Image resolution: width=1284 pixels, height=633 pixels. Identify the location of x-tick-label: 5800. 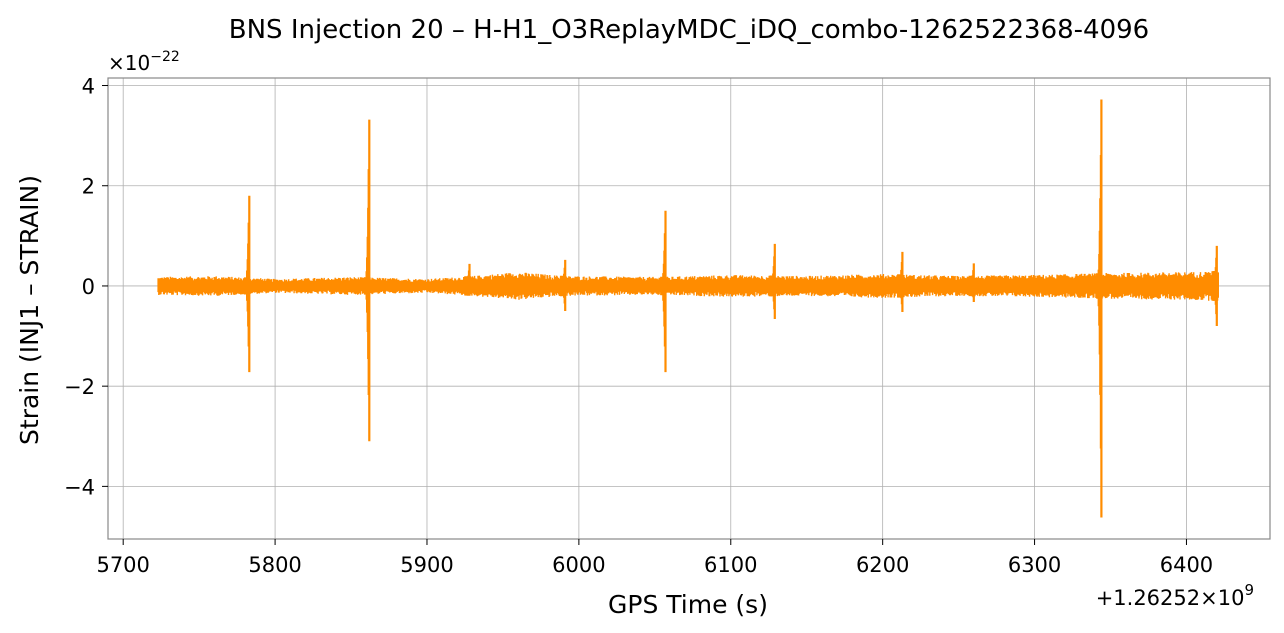
(274, 565).